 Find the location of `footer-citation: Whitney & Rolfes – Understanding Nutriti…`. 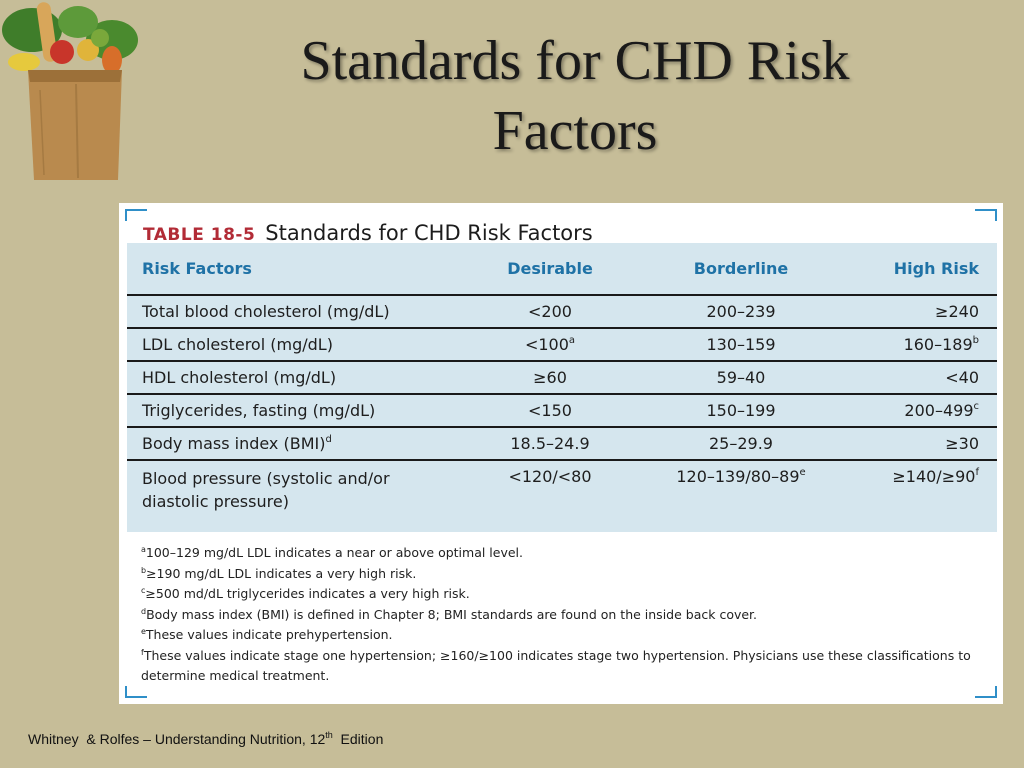

footer-citation: Whitney & Rolfes – Understanding Nutriti… is located at coordinates (177, 739).